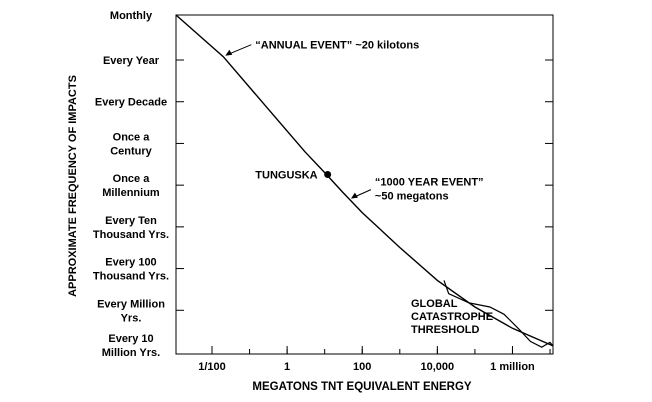 This screenshot has width=652, height=402. Describe the element at coordinates (131, 318) in the screenshot. I see `y-tick-label: Yrs.` at that location.